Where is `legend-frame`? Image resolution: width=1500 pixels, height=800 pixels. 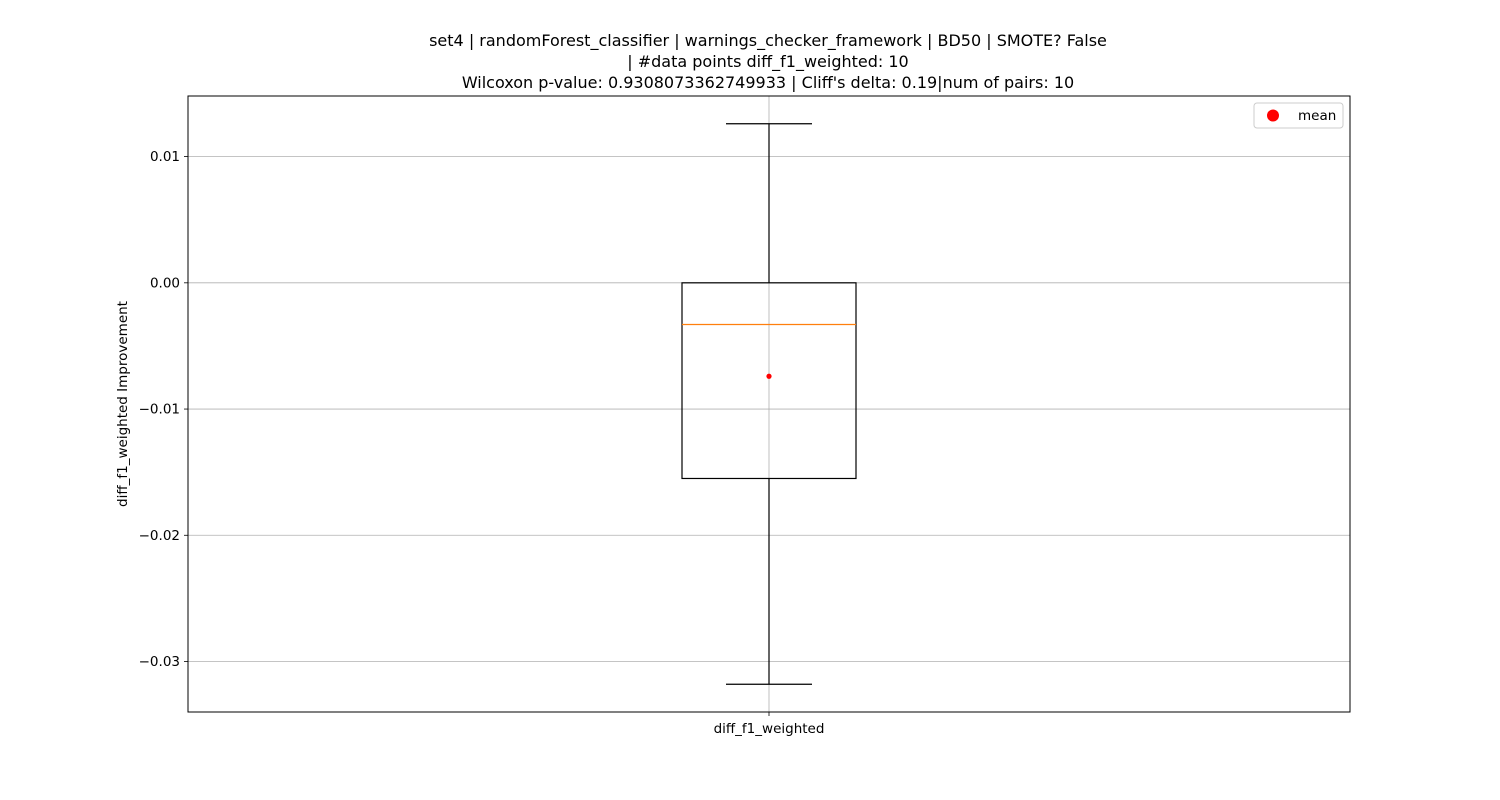 legend-frame is located at coordinates (1298, 115).